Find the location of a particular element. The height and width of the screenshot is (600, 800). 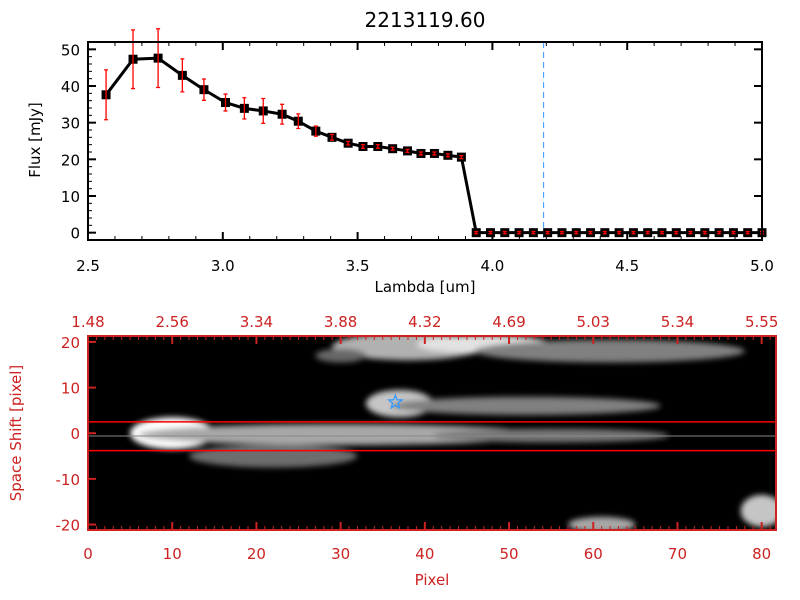

x-tick-label: 50 is located at coordinates (509, 554).